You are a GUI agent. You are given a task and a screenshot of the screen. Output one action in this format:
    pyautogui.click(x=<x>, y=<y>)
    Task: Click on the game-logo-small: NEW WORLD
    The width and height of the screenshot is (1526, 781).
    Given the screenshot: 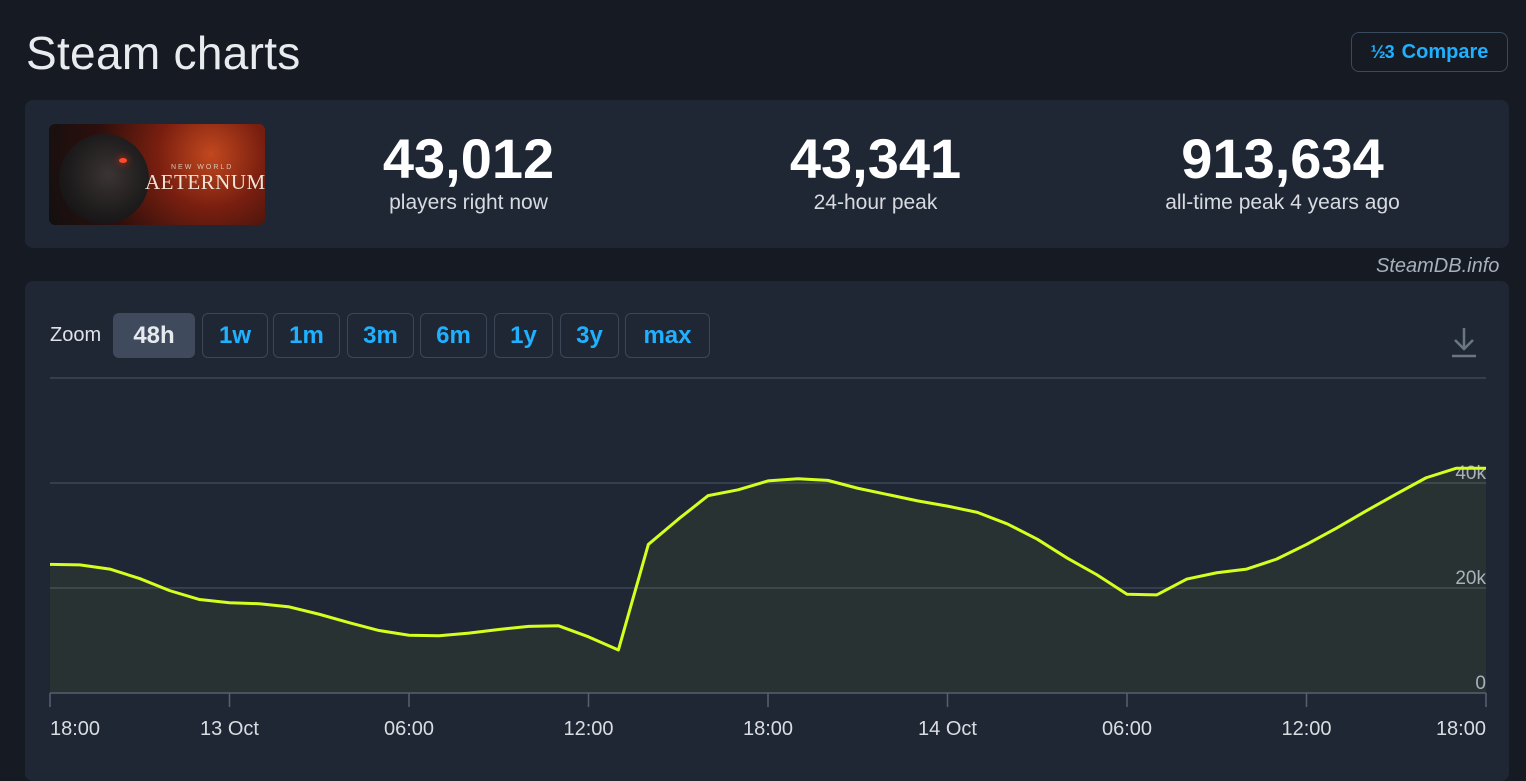 What is the action you would take?
    pyautogui.click(x=202, y=167)
    